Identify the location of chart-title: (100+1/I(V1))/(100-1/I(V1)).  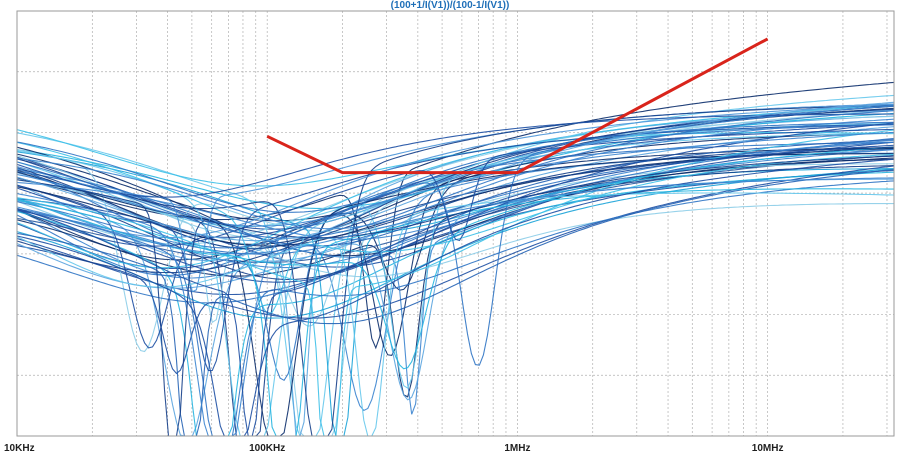
(450, 5).